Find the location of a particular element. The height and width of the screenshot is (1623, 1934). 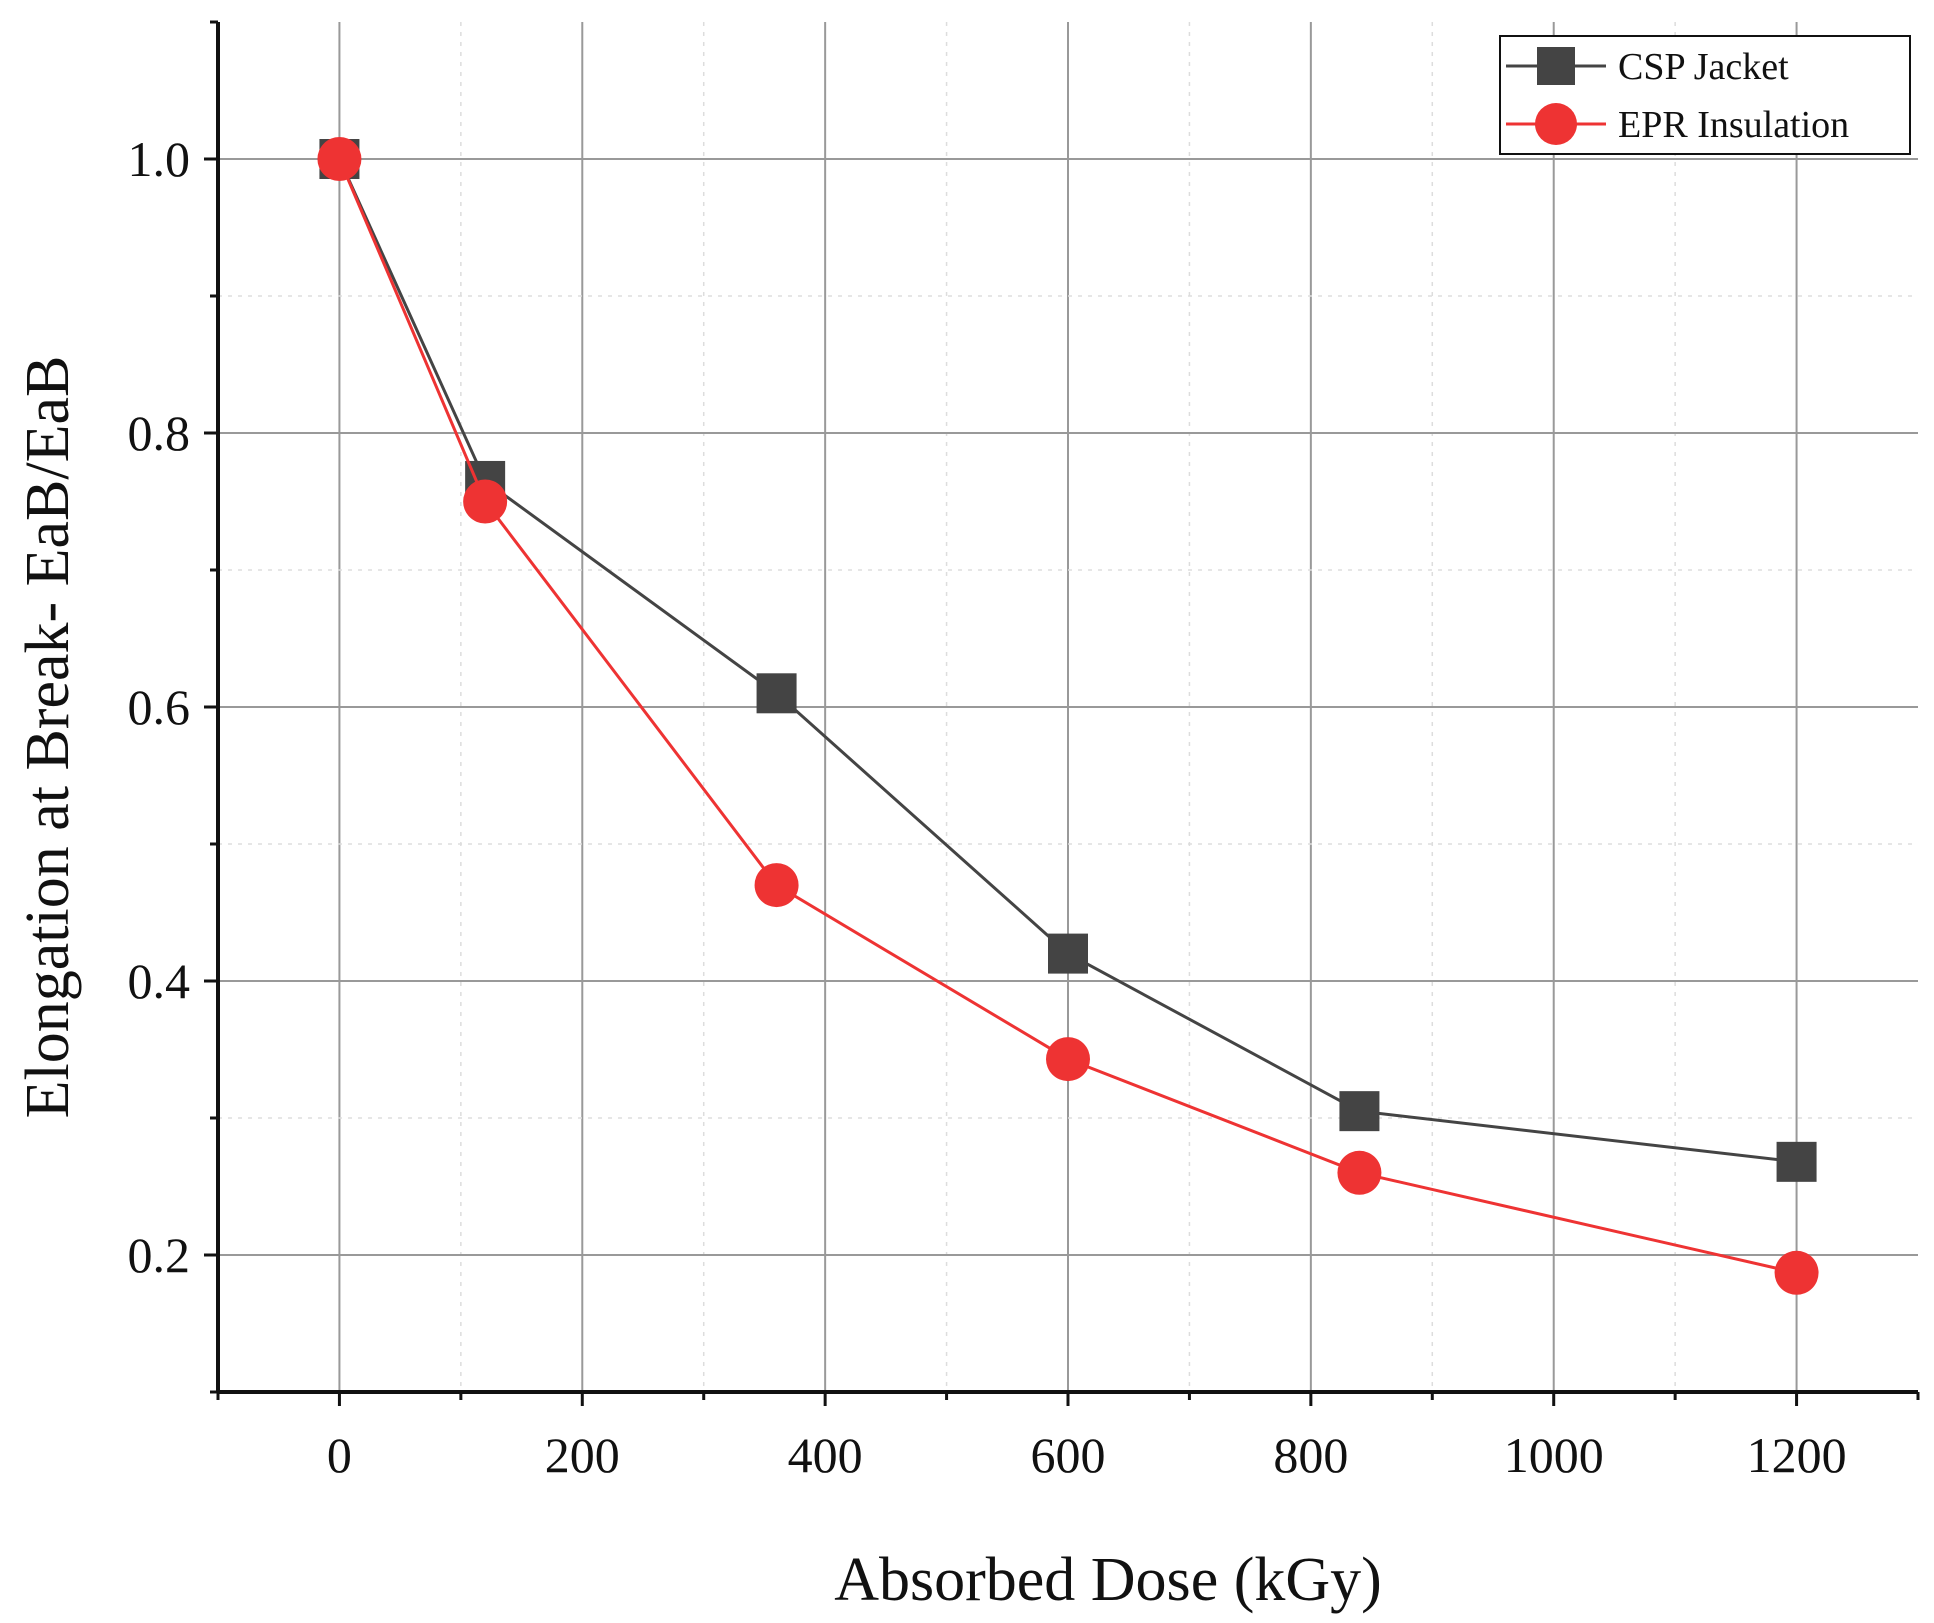

legend: CSP Jacket EPR Insulation is located at coordinates (1705, 95).